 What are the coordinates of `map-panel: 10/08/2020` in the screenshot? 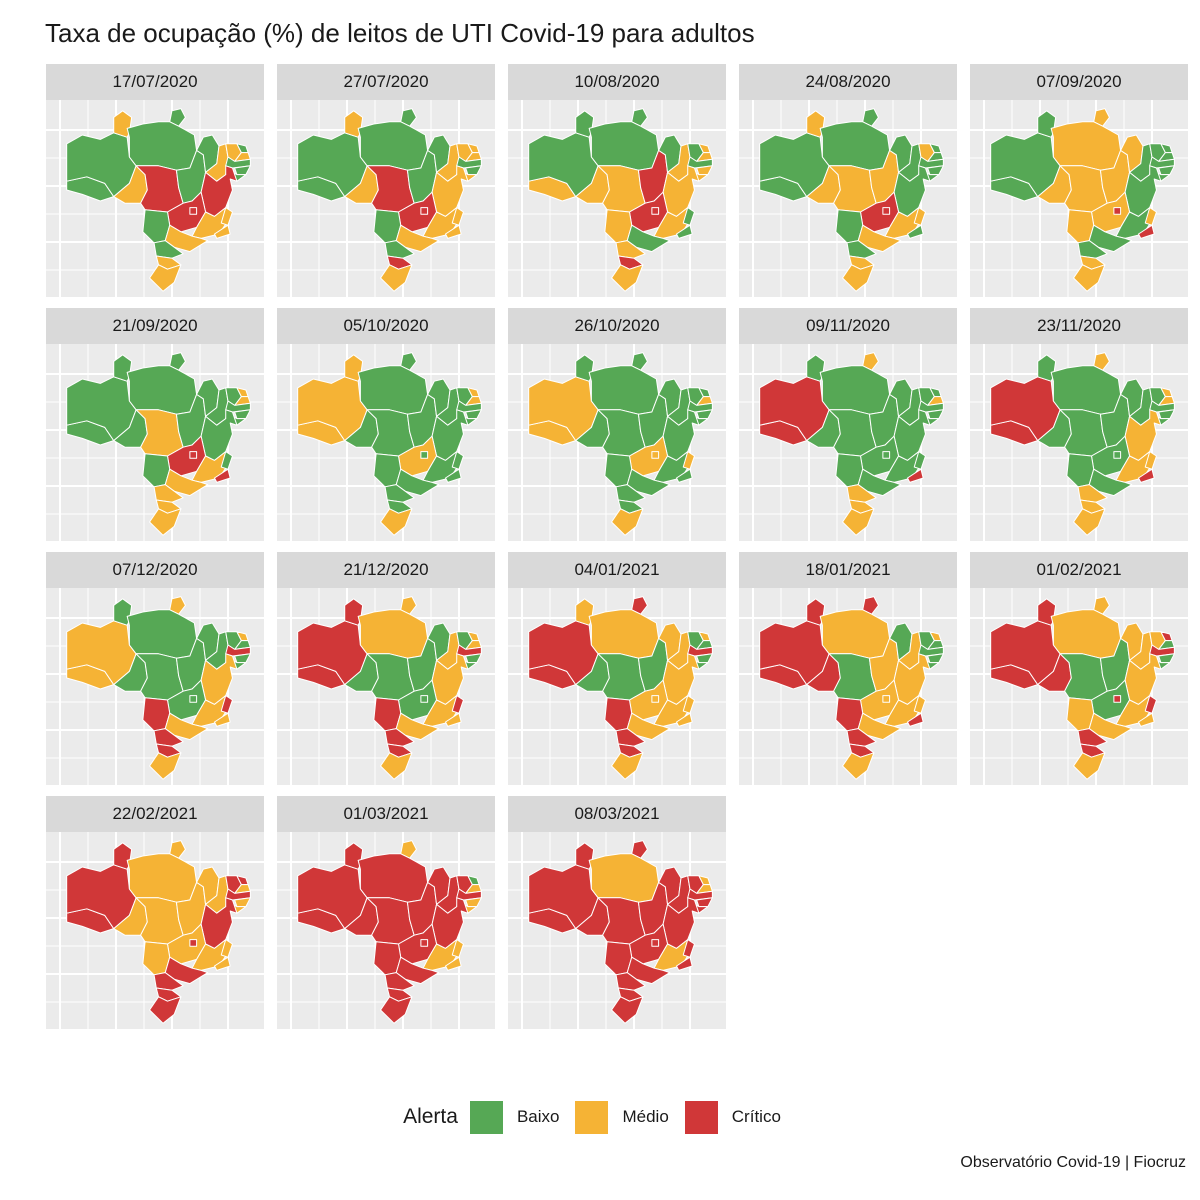 It's located at (617, 180).